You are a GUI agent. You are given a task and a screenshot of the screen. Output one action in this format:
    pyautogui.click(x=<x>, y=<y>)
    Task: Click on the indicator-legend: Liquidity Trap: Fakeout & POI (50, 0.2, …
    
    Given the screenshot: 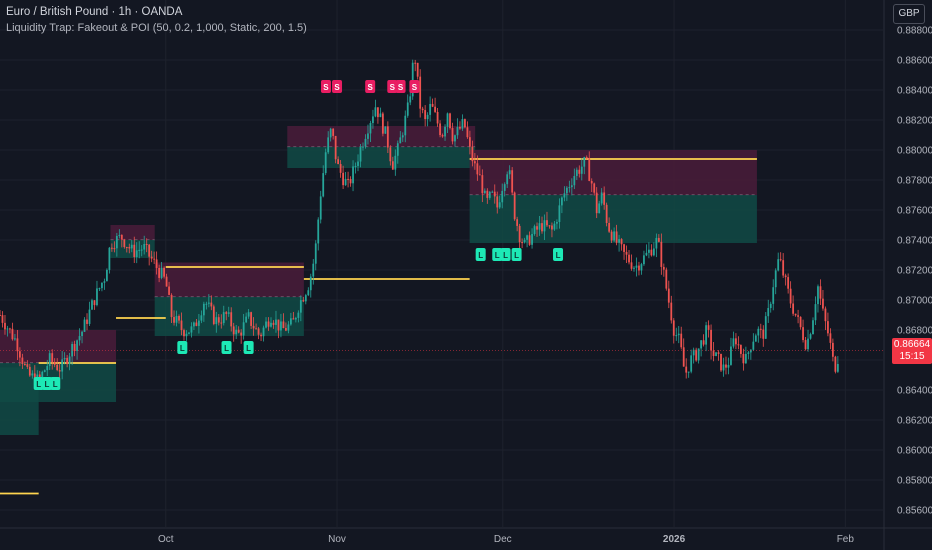 What is the action you would take?
    pyautogui.click(x=156, y=28)
    